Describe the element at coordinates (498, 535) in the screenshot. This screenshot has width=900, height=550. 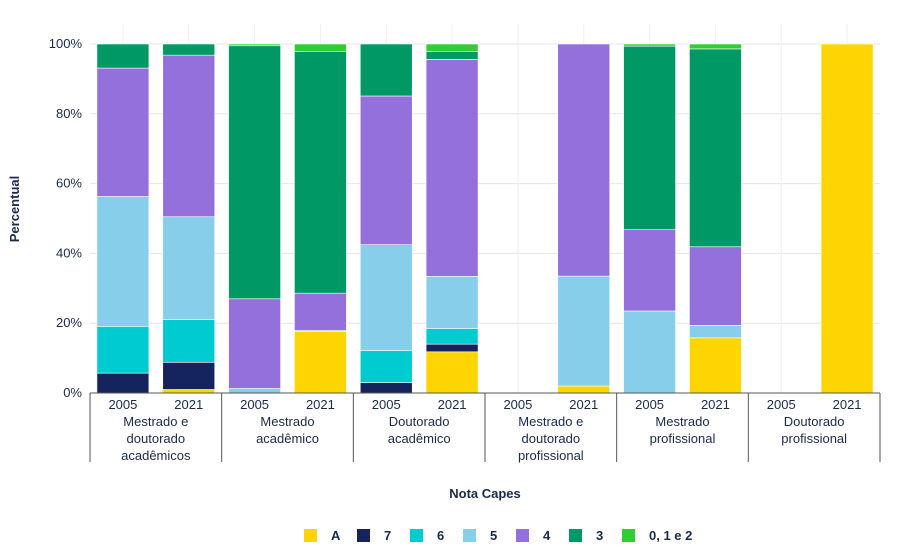
I see `legend: A 7 6 5 4 3 0, 1 e 2` at that location.